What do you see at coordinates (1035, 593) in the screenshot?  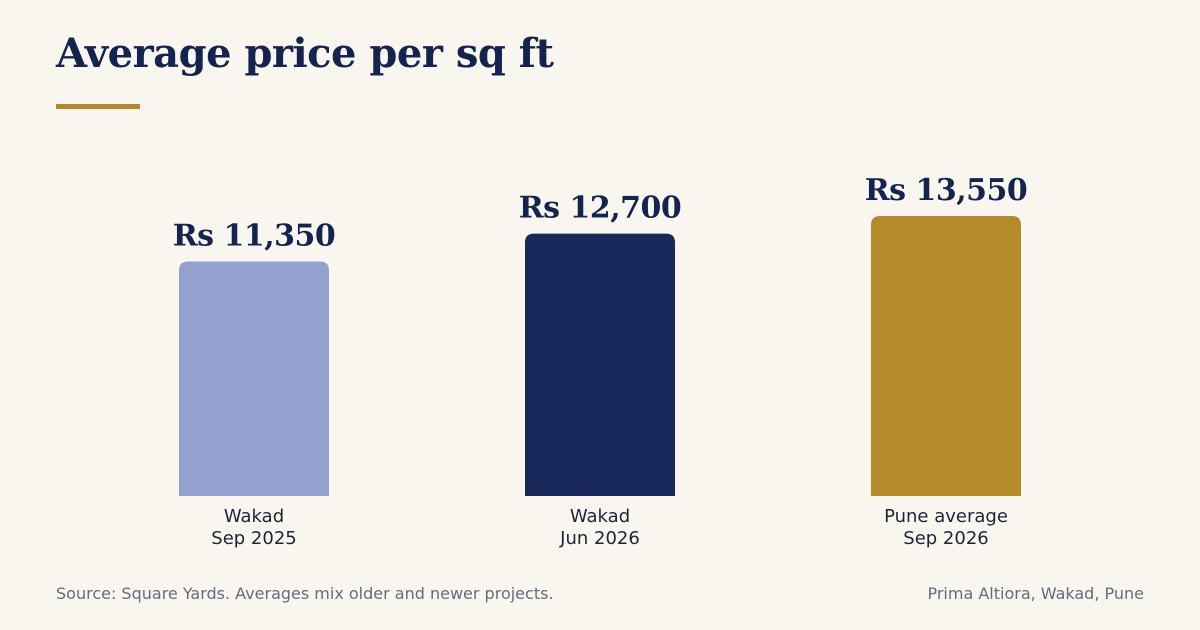 I see `project-label: Prima Altiora, Wakad, Pune` at bounding box center [1035, 593].